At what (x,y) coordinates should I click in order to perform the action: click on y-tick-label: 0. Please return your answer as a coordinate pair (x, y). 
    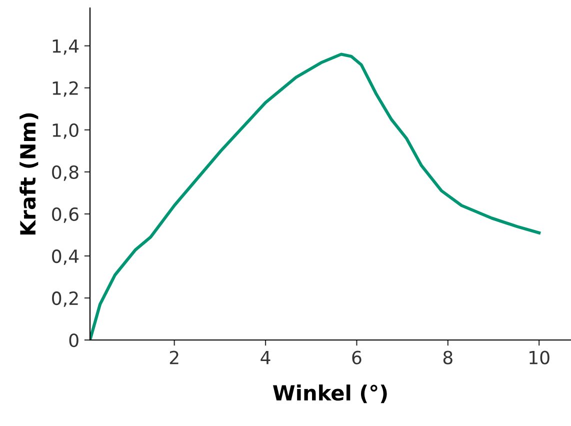
    Looking at the image, I should click on (73, 340).